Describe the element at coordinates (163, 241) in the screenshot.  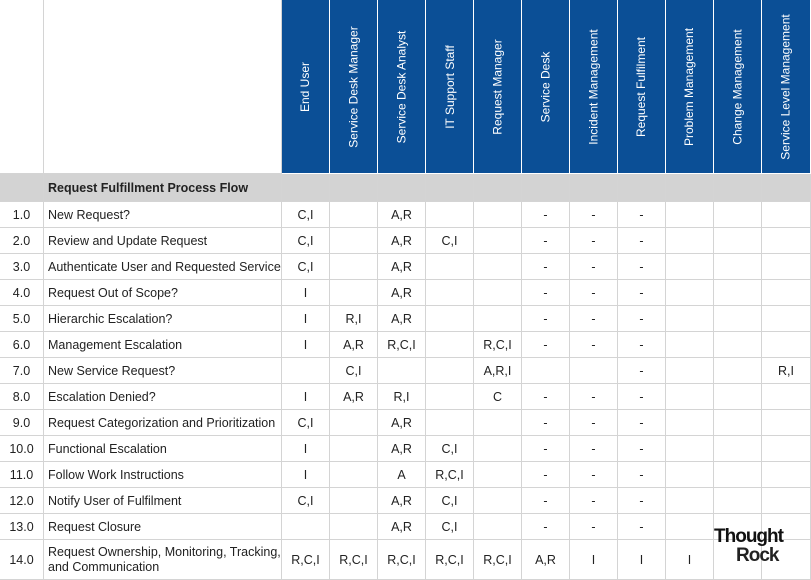
I see `activity: Review and Update Request` at that location.